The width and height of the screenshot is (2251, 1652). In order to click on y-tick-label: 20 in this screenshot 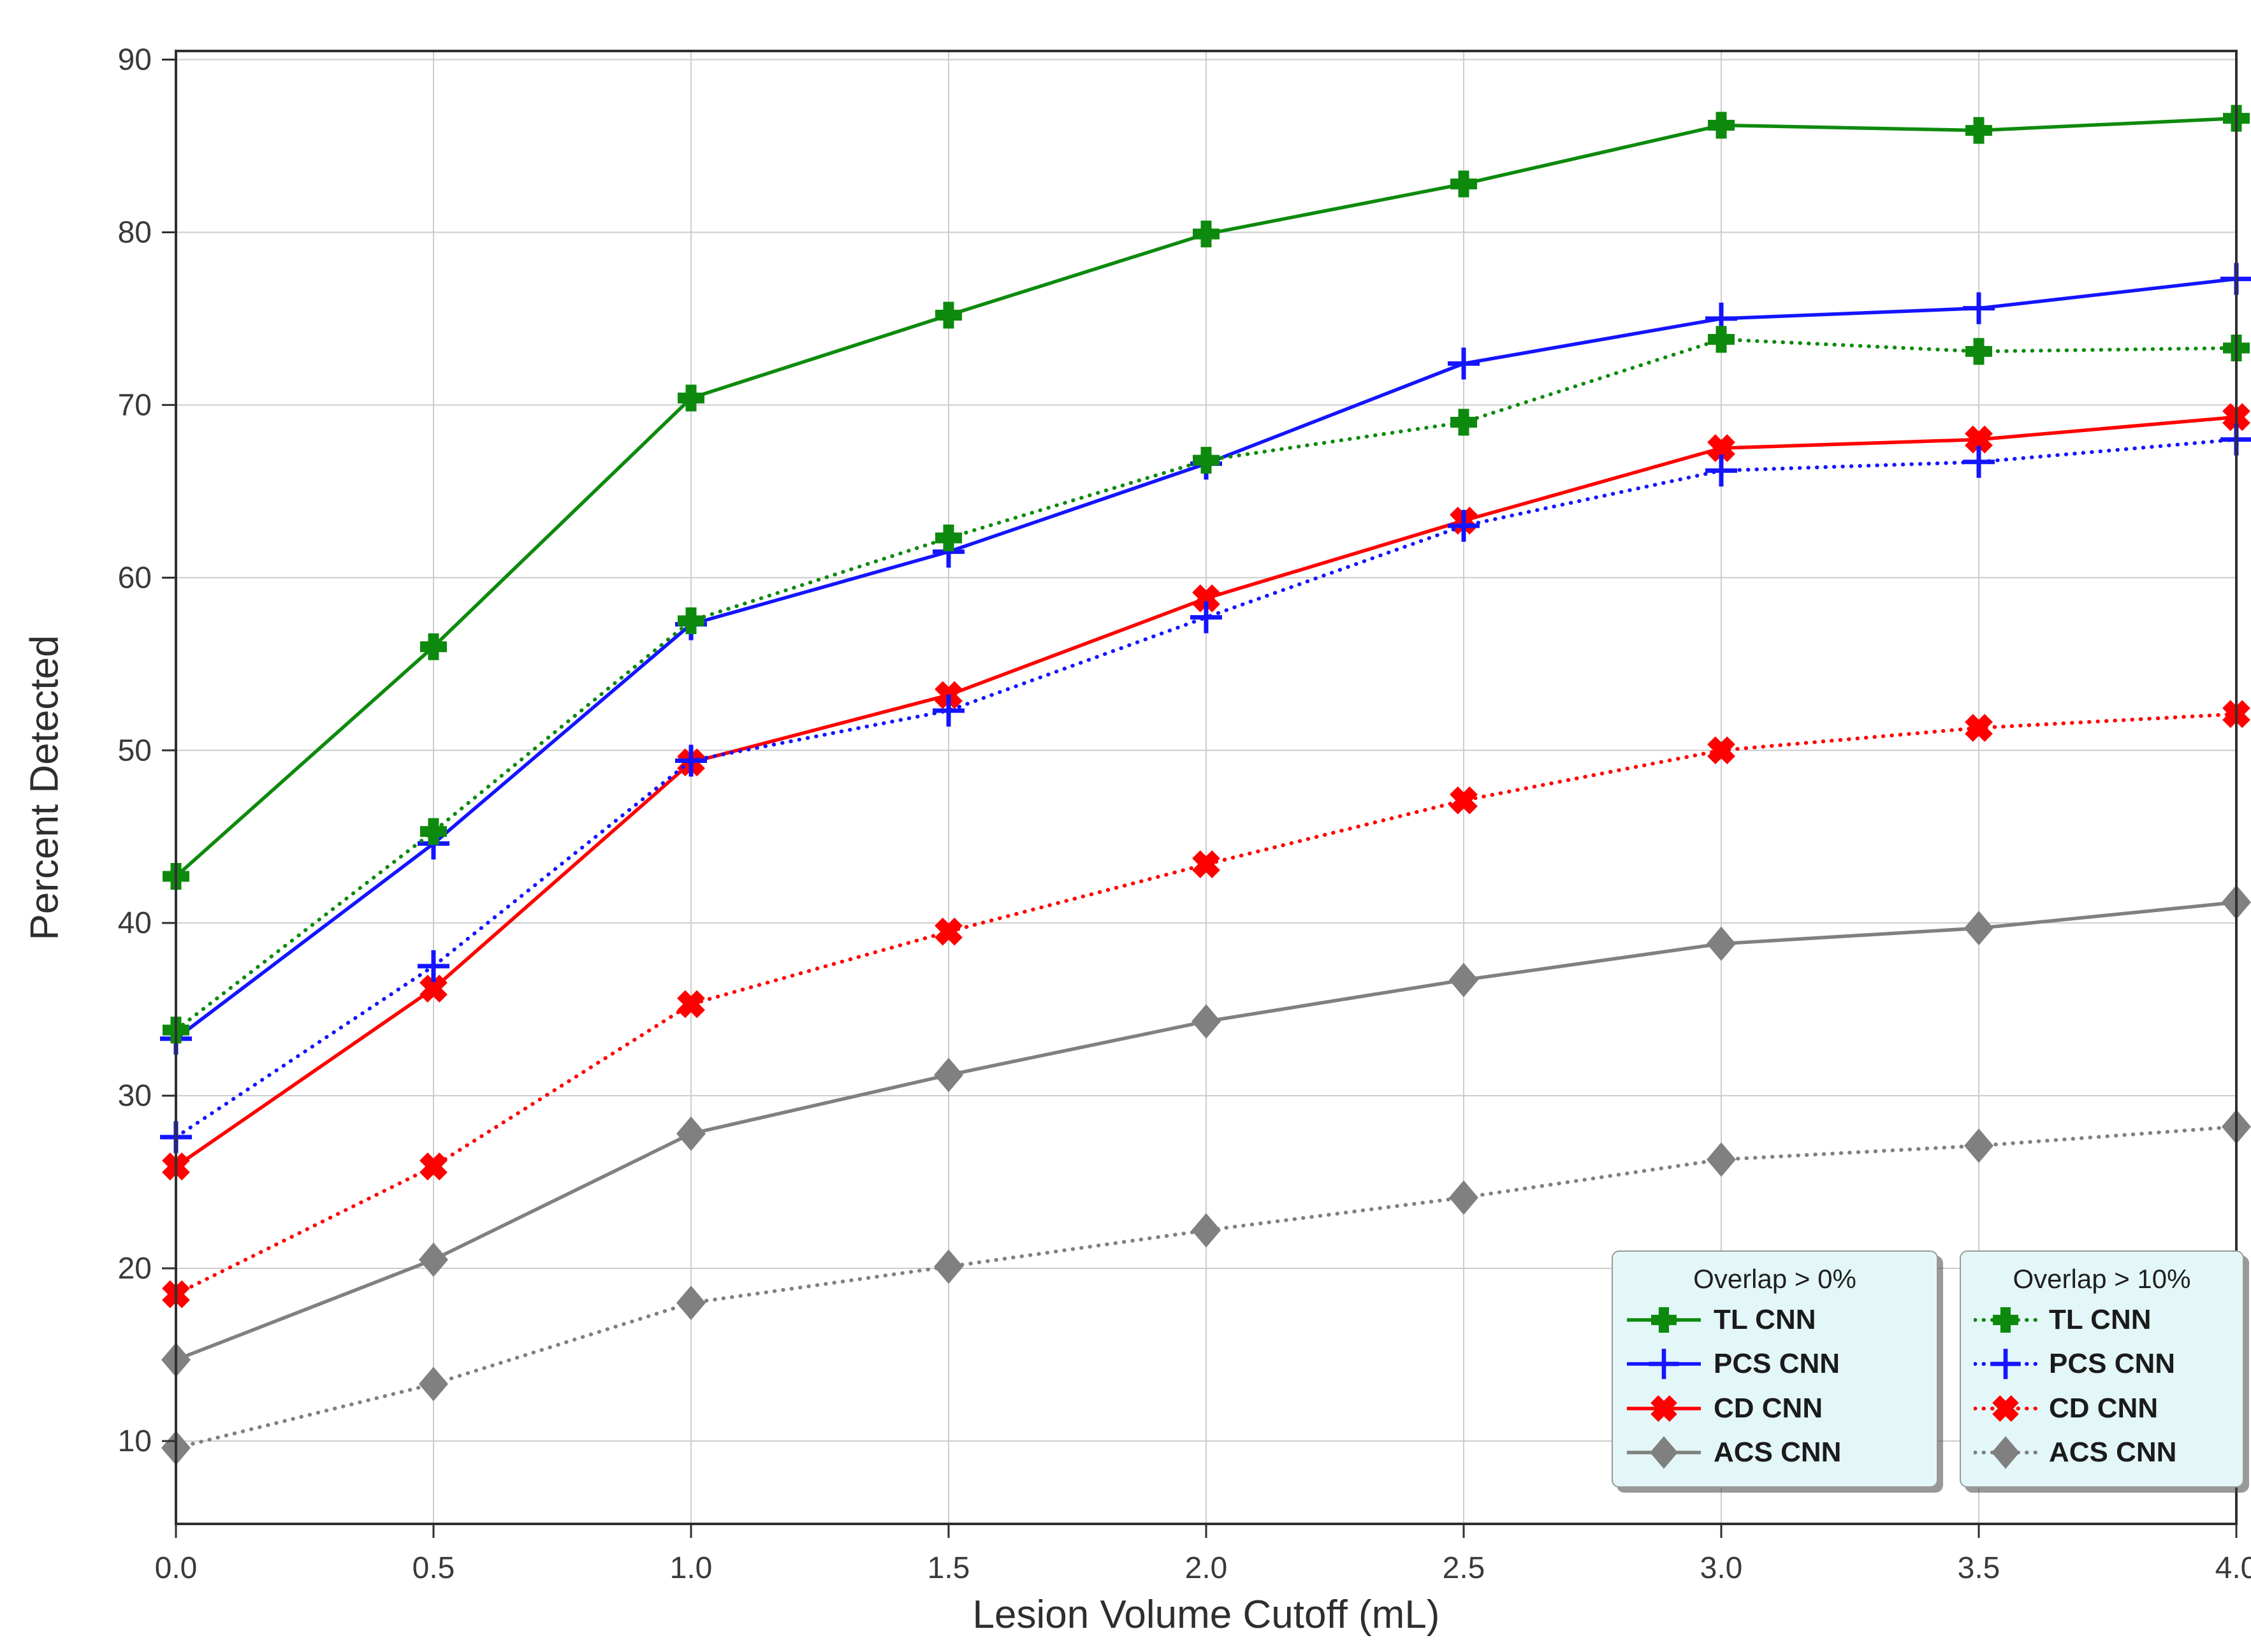, I will do `click(135, 1269)`.